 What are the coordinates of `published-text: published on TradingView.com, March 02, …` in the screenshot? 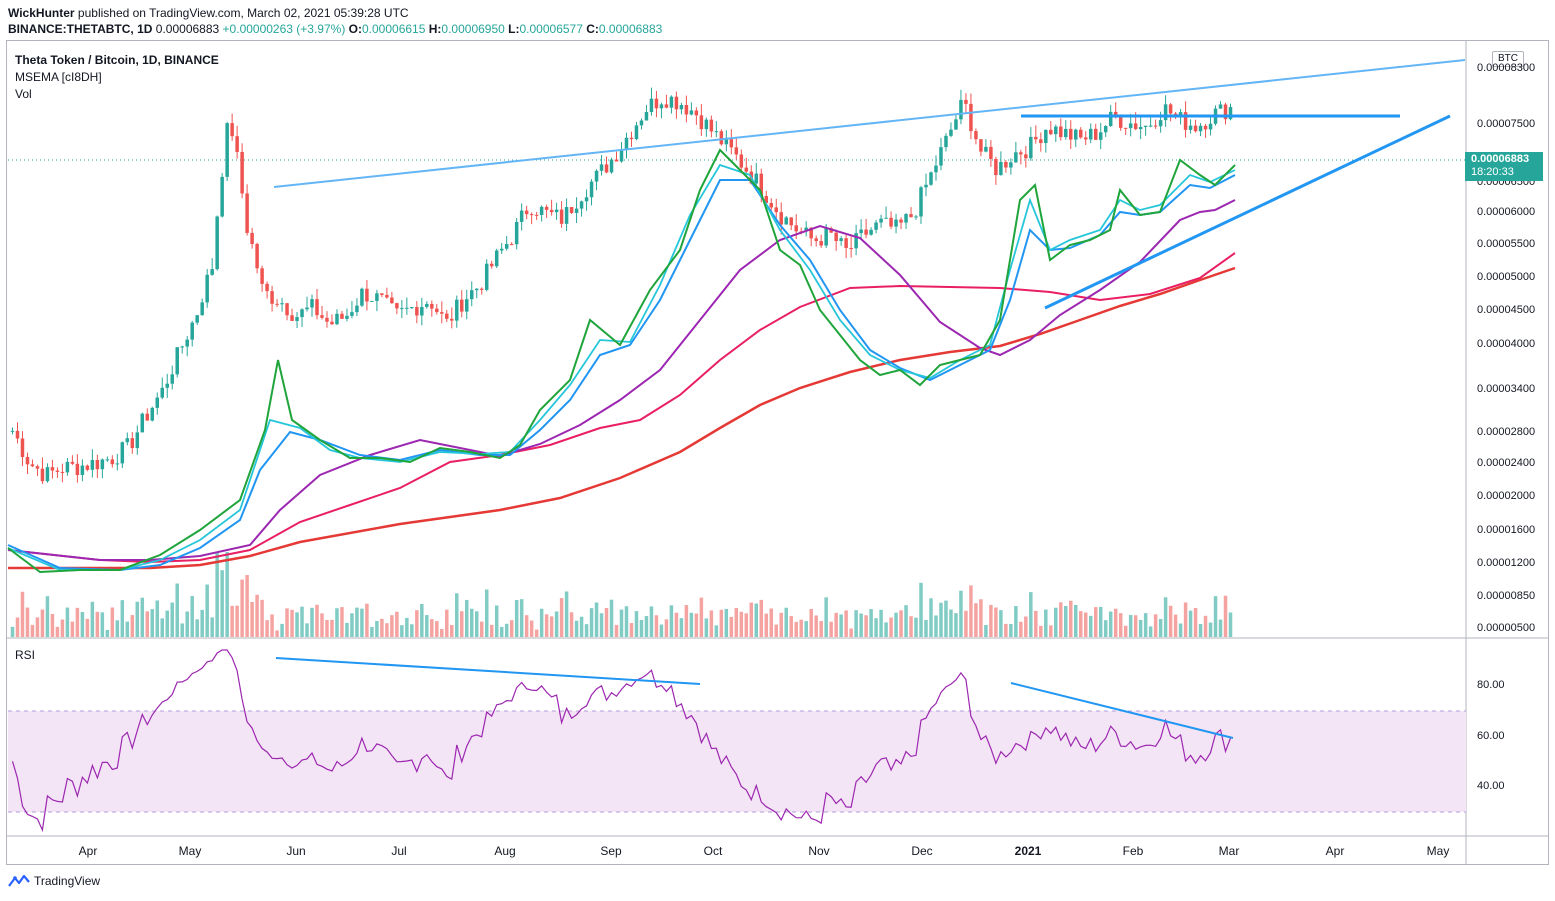 It's located at (243, 13).